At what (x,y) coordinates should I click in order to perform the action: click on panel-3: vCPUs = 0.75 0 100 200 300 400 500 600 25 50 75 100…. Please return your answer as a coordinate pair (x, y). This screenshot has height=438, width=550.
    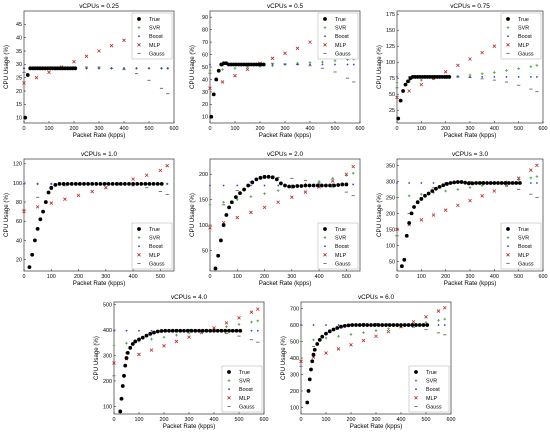
    Looking at the image, I should click on (462, 71).